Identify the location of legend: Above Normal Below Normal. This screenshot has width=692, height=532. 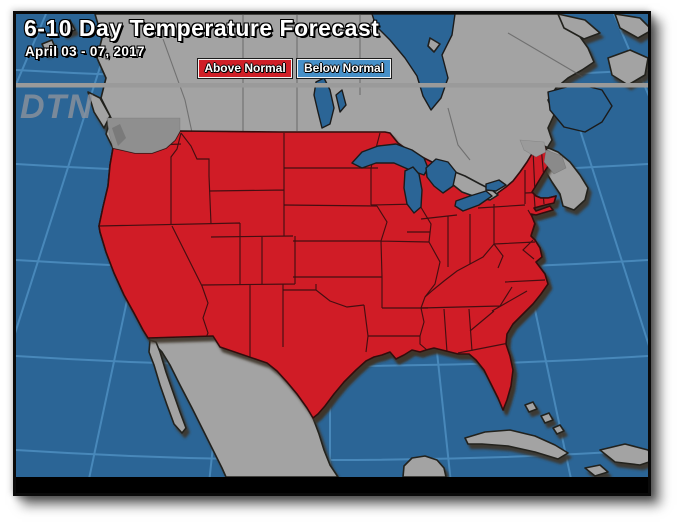
(294, 68).